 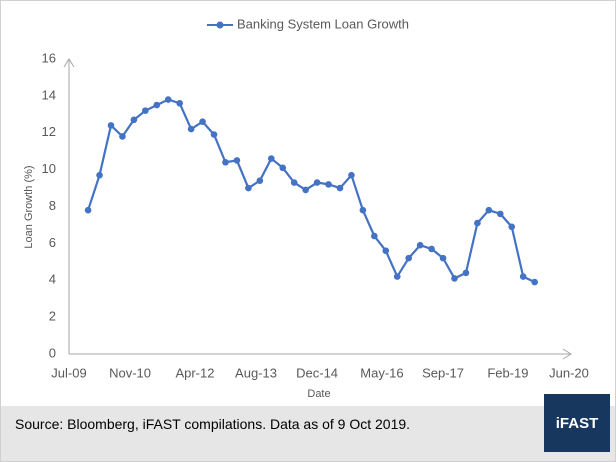 What do you see at coordinates (49, 94) in the screenshot?
I see `y-tick-label: 14` at bounding box center [49, 94].